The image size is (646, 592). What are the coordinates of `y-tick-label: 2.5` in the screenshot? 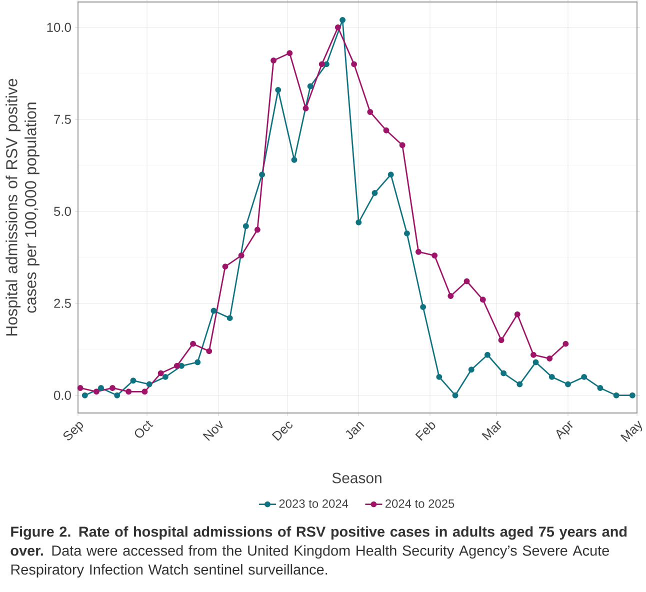 It's located at (62, 303).